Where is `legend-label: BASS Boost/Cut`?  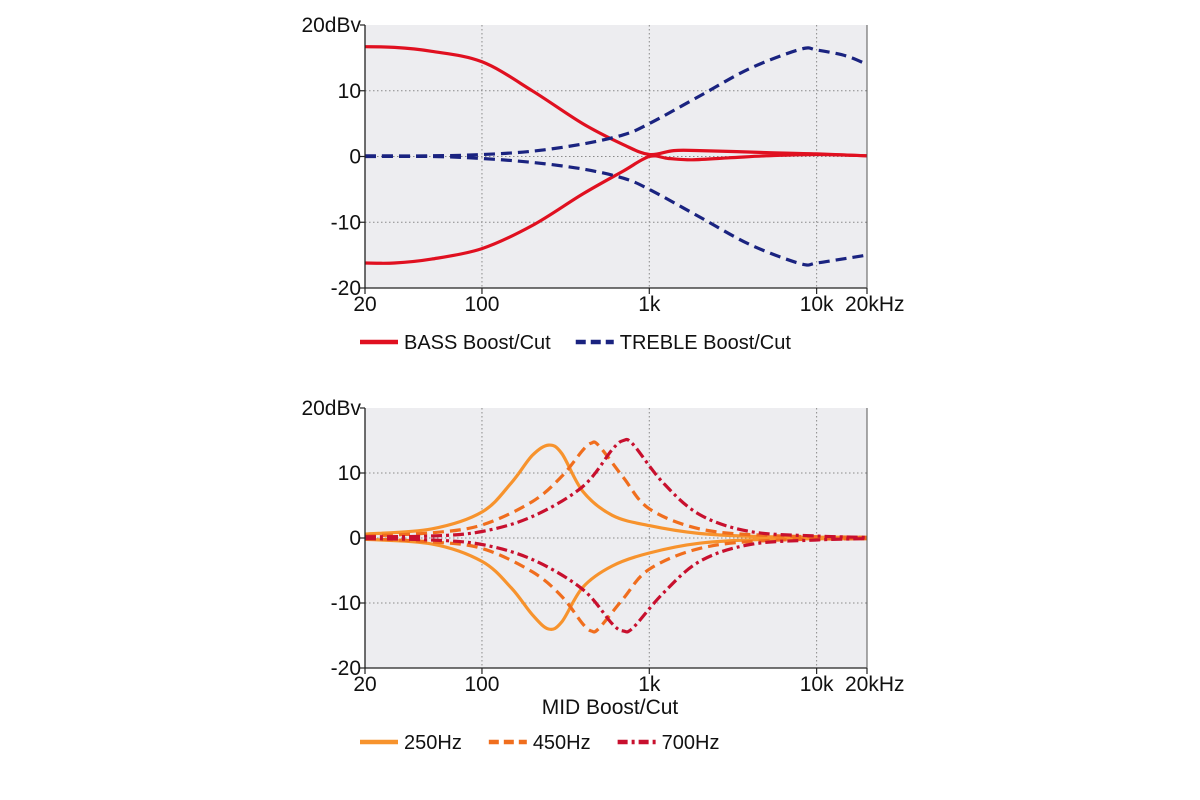
legend-label: BASS Boost/Cut is located at coordinates (477, 343).